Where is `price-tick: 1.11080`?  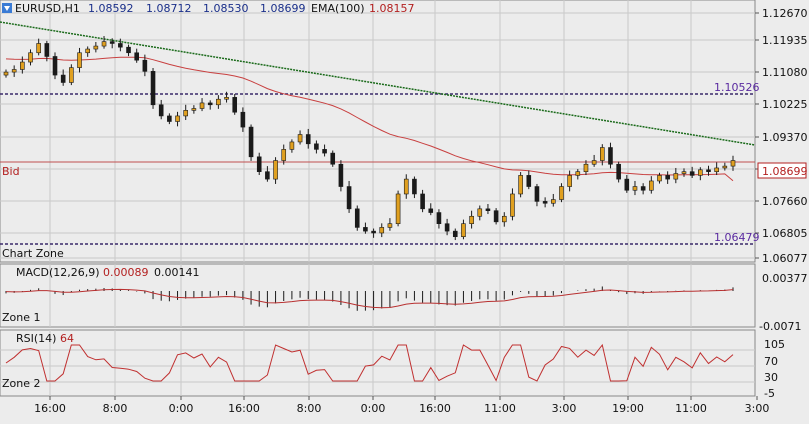 price-tick: 1.11080 is located at coordinates (785, 72).